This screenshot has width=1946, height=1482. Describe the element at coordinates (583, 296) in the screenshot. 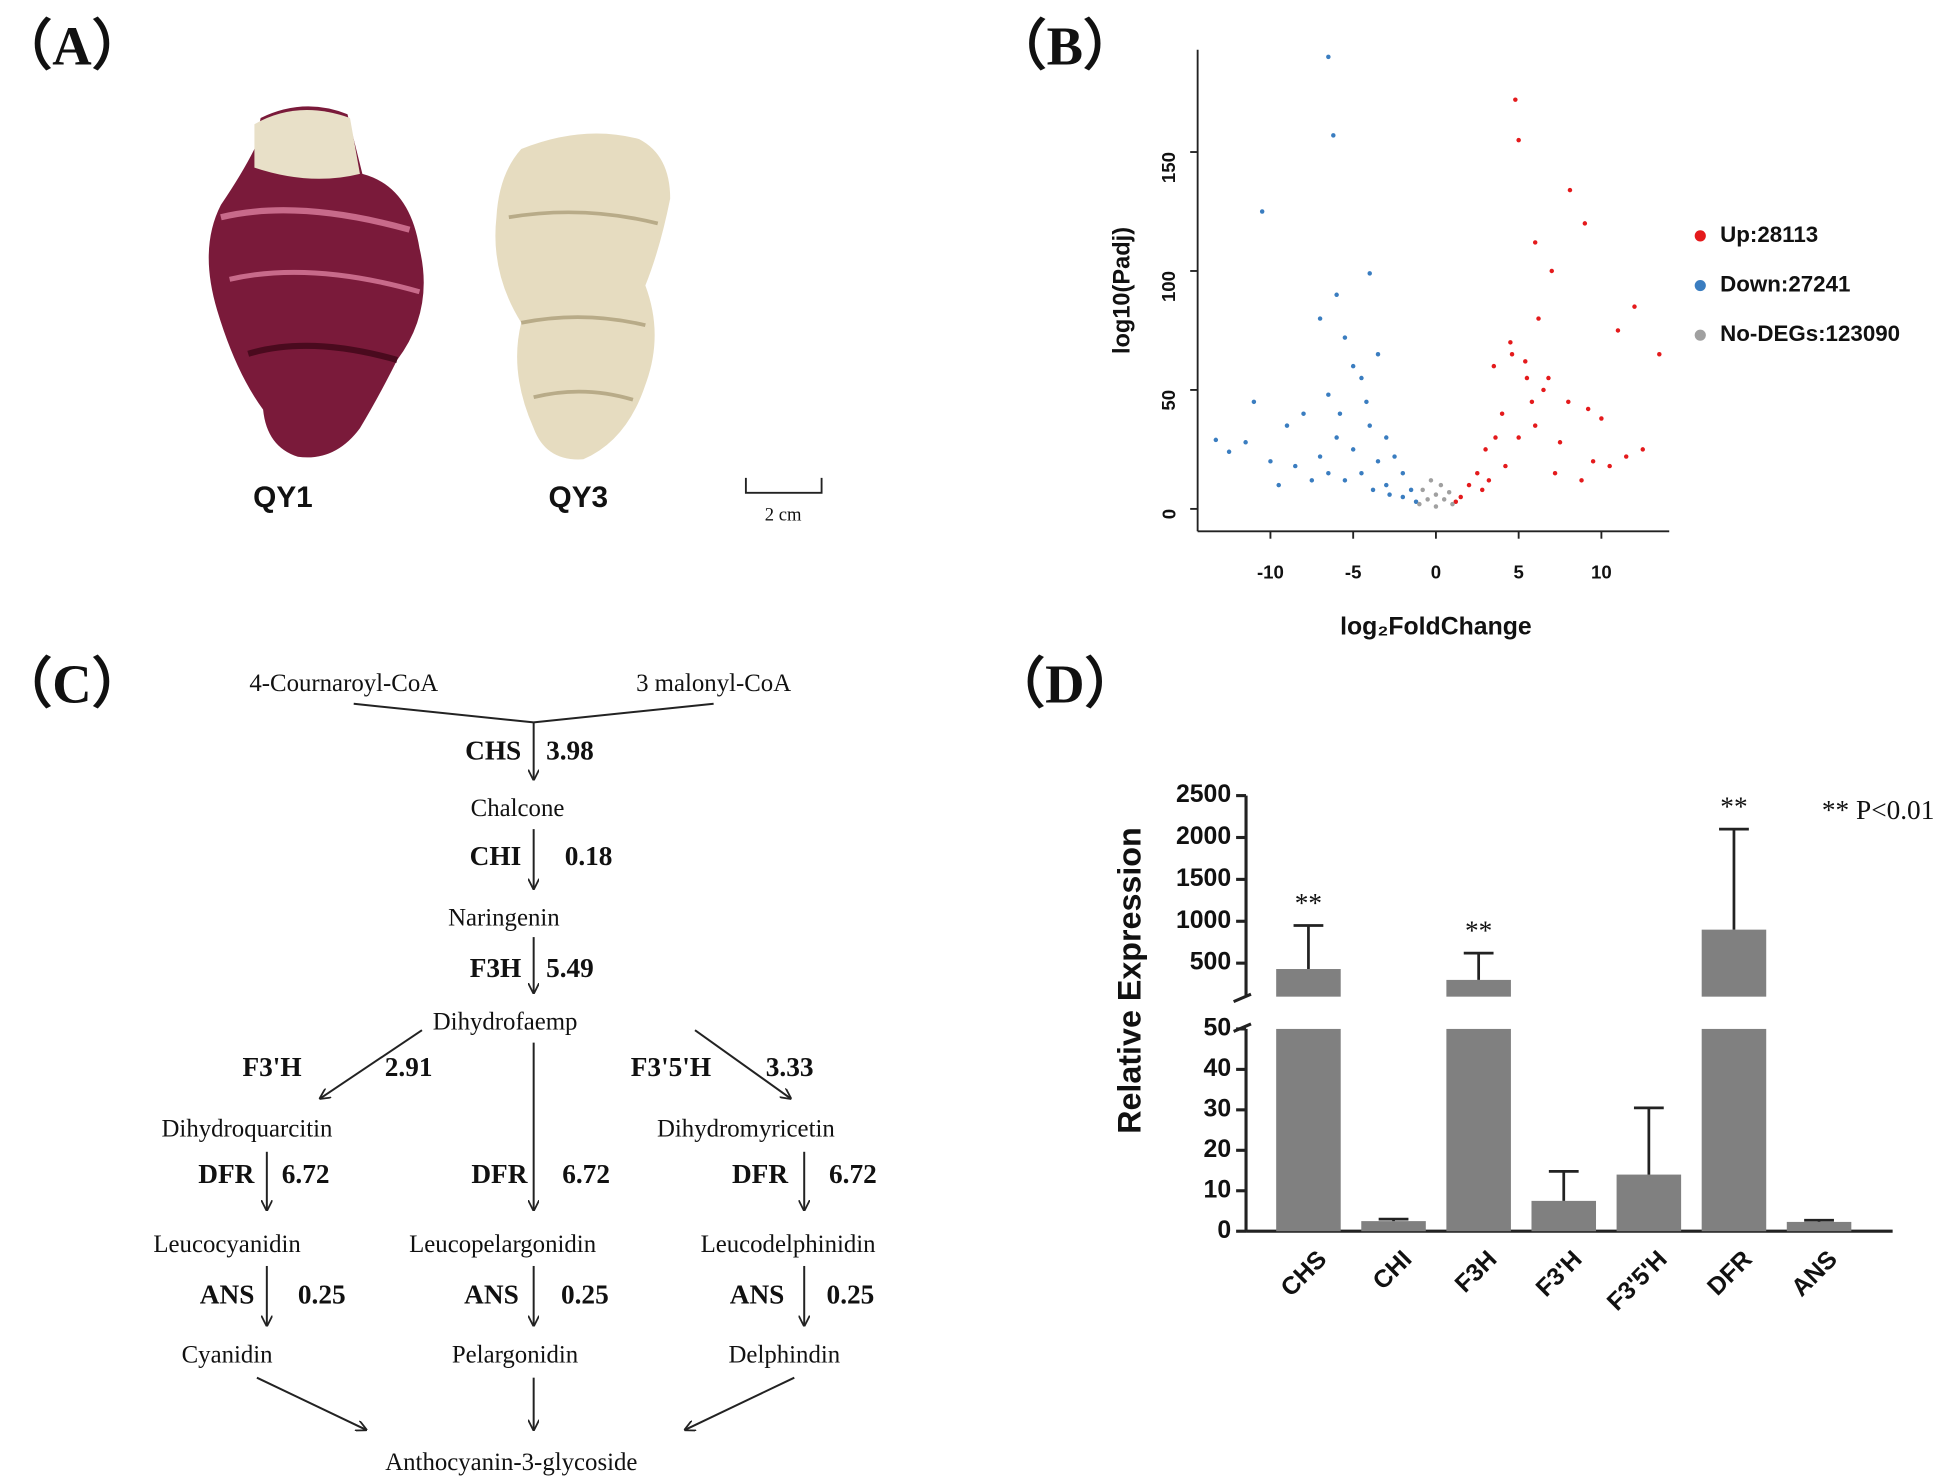

I see `tuber-qy3` at that location.